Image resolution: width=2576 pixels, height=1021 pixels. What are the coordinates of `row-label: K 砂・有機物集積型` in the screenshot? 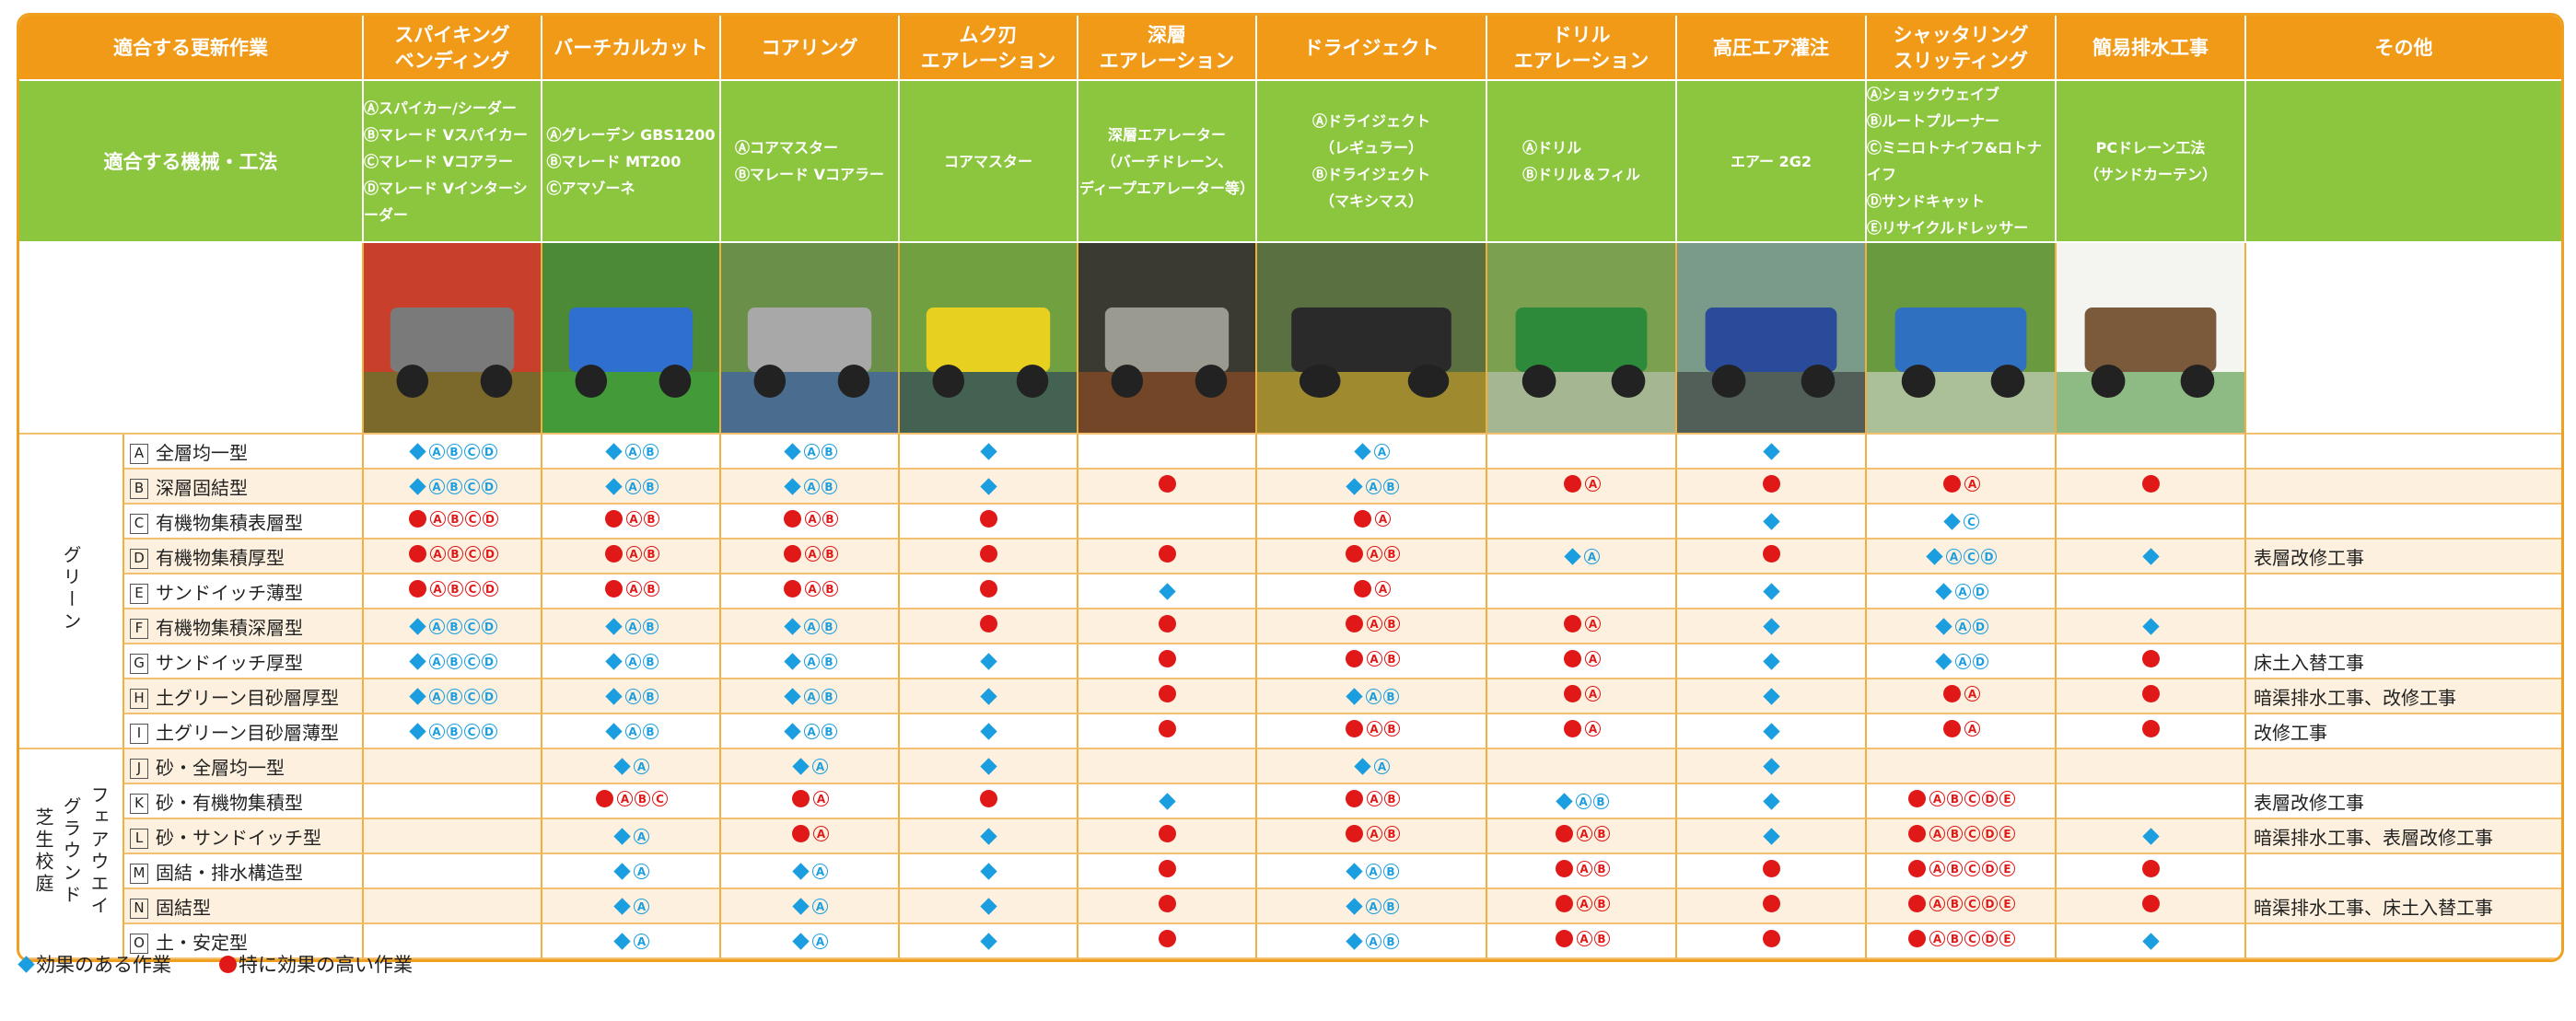 It's located at (244, 801).